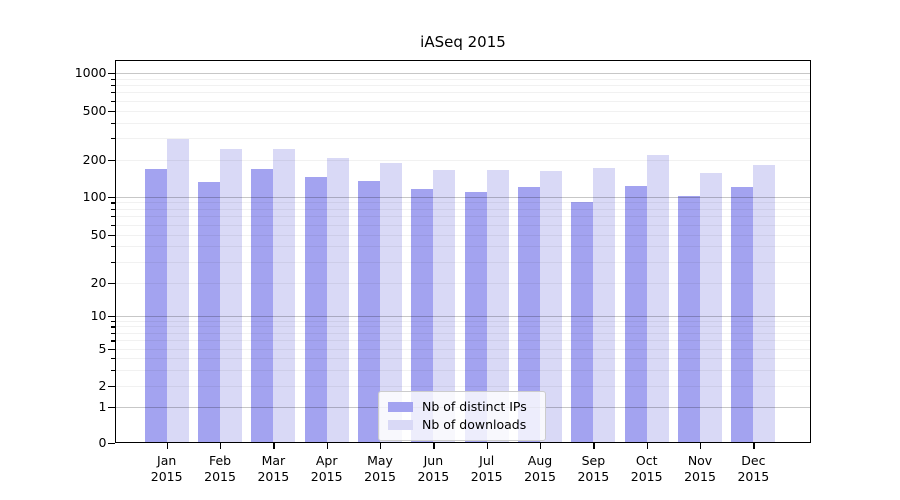 This screenshot has width=900, height=500. What do you see at coordinates (540, 468) in the screenshot?
I see `x-tick-label: Aug 2015` at bounding box center [540, 468].